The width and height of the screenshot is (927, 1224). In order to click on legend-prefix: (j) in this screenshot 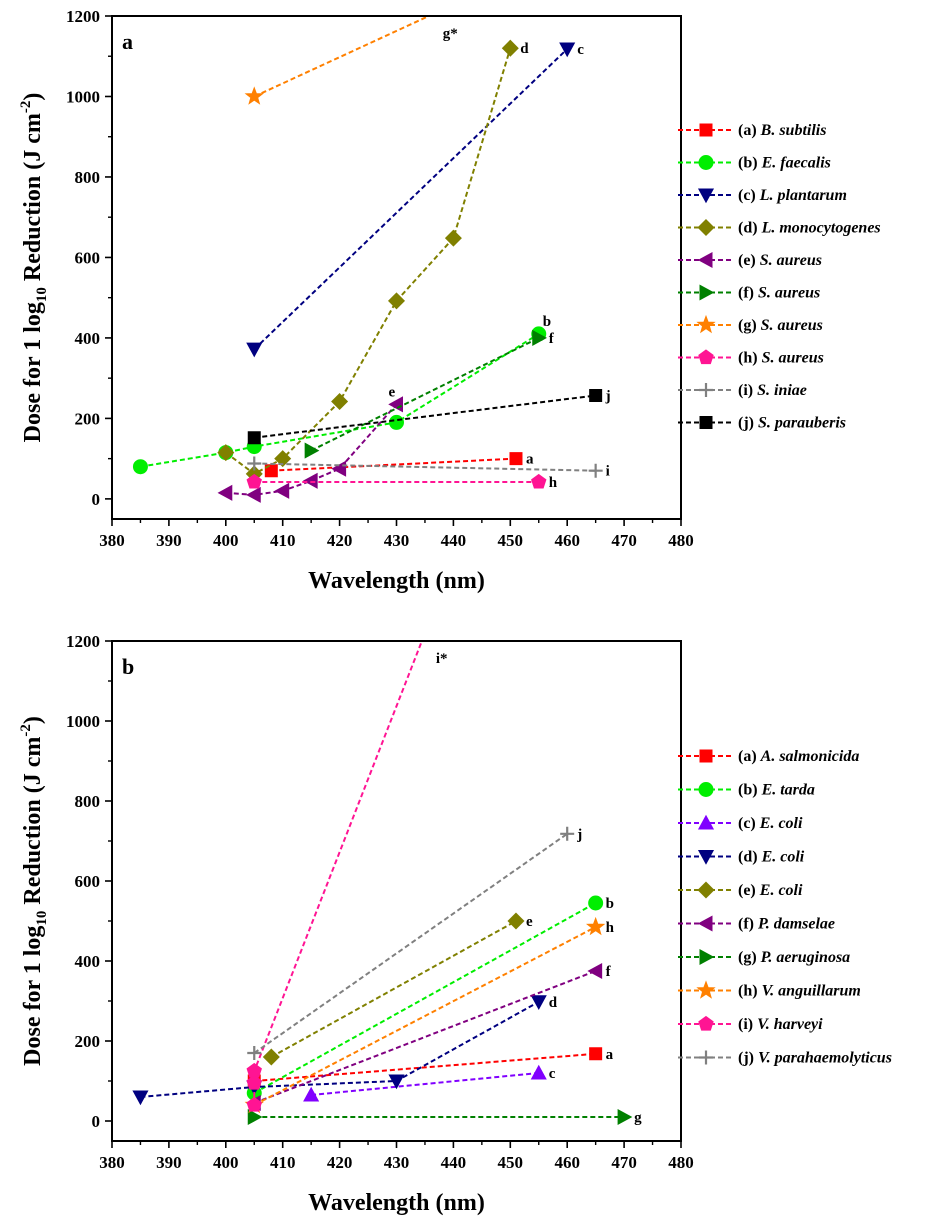, I will do `click(748, 1058)`.